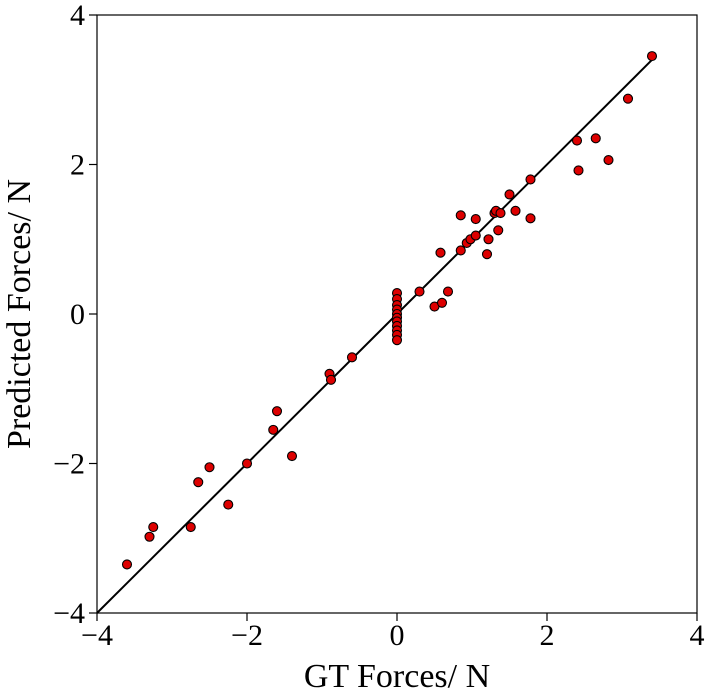 The width and height of the screenshot is (710, 697). I want to click on x-tick-label: 4, so click(697, 635).